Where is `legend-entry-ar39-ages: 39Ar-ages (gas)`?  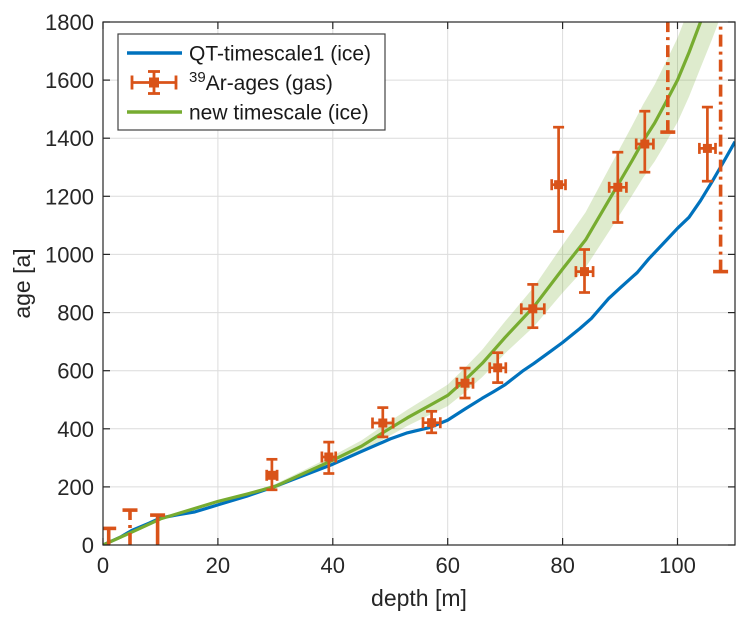
legend-entry-ar39-ages: 39Ar-ages (gas) is located at coordinates (231, 82).